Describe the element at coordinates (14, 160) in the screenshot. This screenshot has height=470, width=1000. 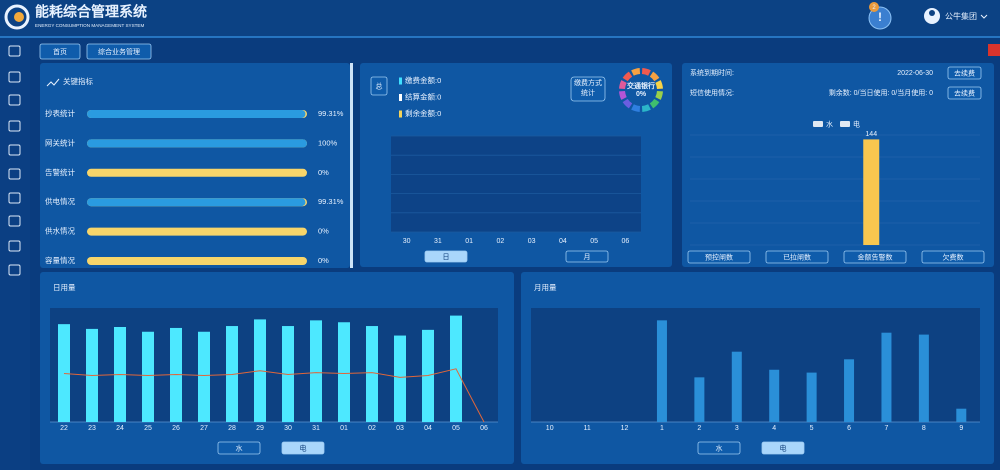
I see `sidebar-icons` at that location.